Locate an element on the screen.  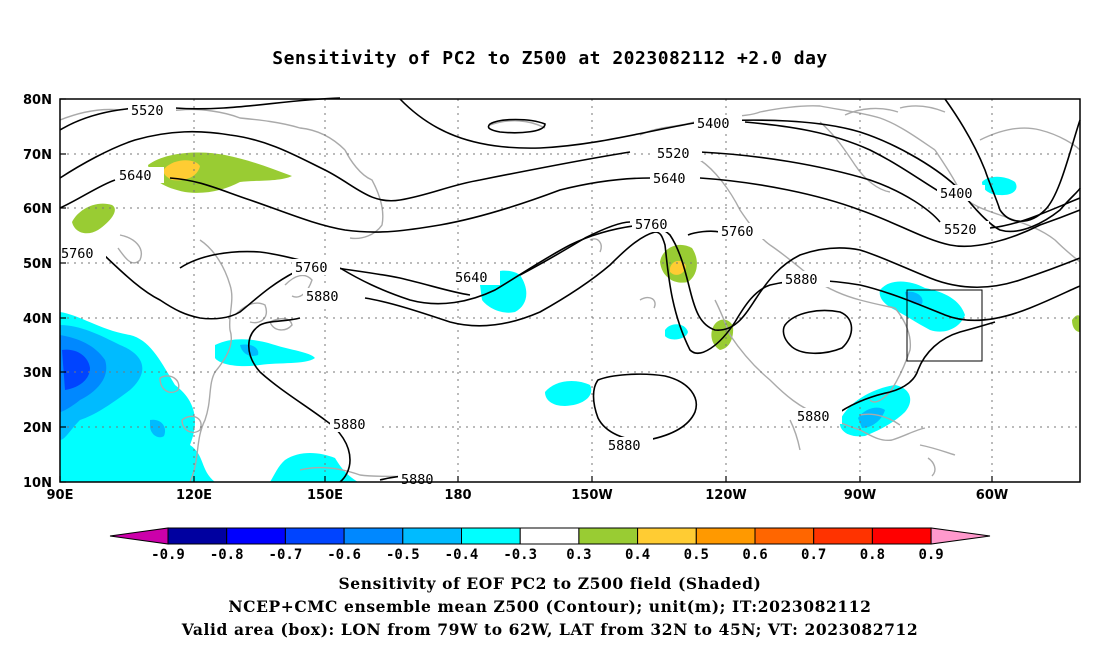
negative-region-west-spot is located at coordinates (129, 362).